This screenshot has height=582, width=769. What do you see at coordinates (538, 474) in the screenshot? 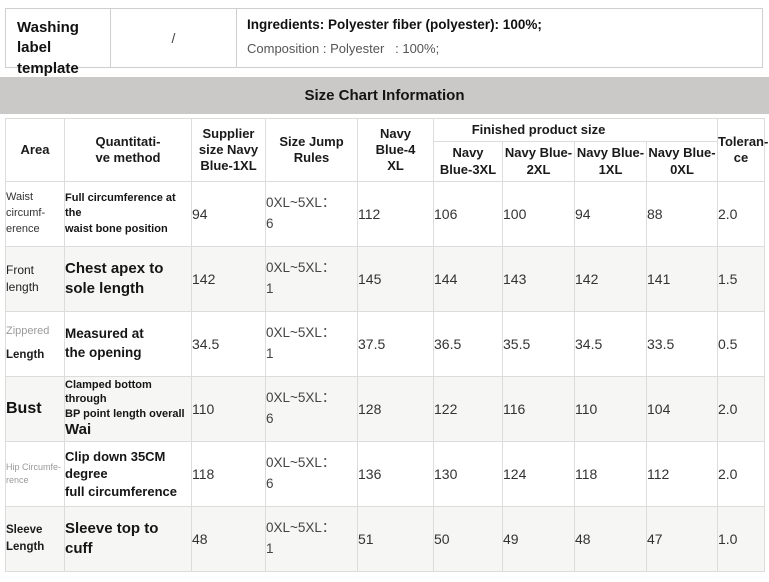
I see `size-cell-2xl: 124` at bounding box center [538, 474].